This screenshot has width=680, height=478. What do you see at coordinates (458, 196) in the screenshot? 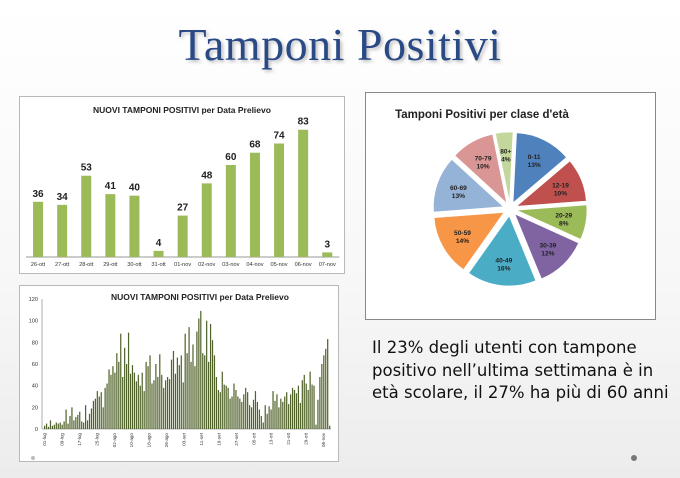
I see `slice-percent: 13%` at bounding box center [458, 196].